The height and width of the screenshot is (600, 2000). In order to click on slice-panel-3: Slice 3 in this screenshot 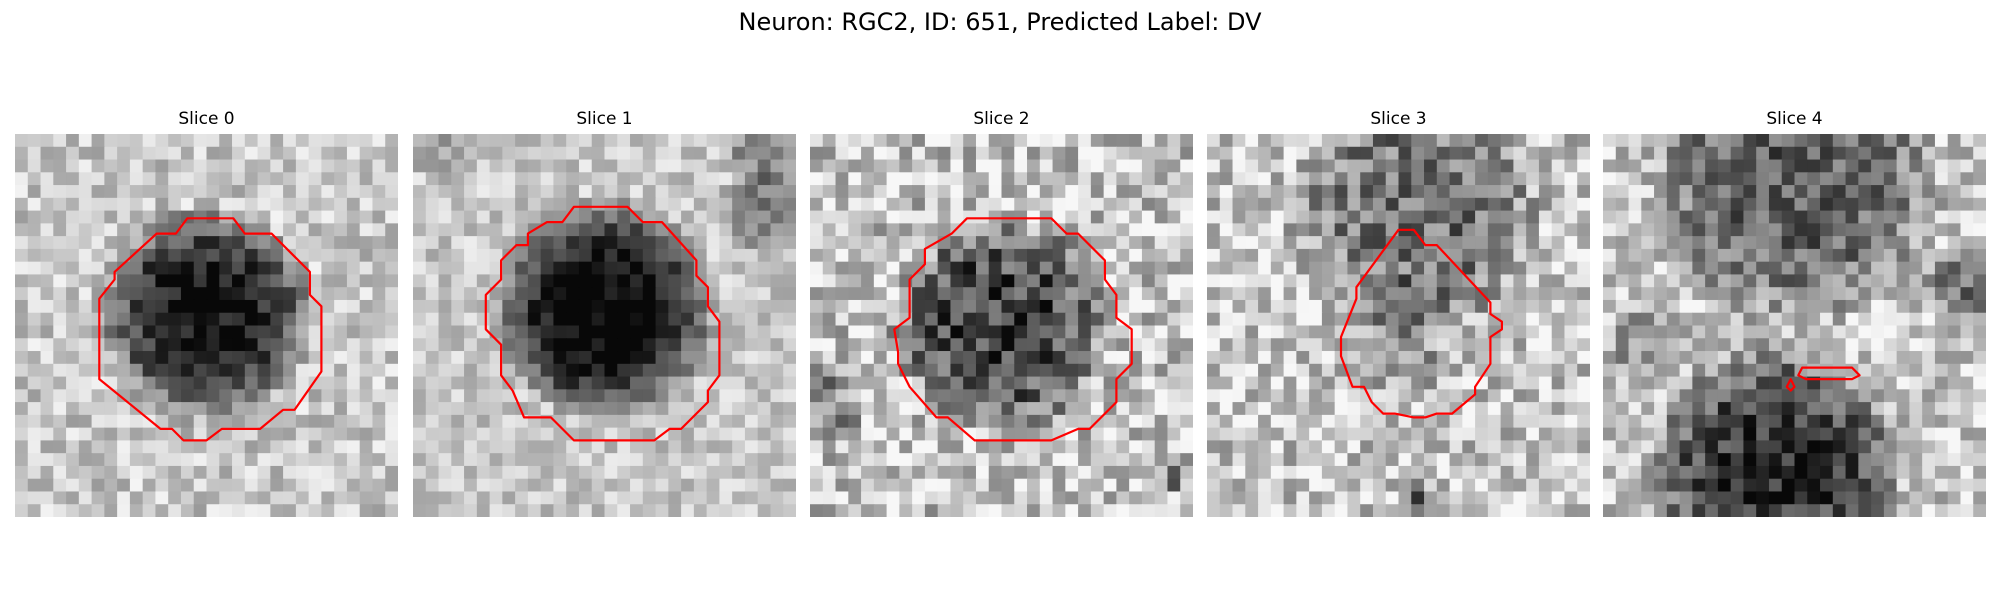, I will do `click(1398, 312)`.